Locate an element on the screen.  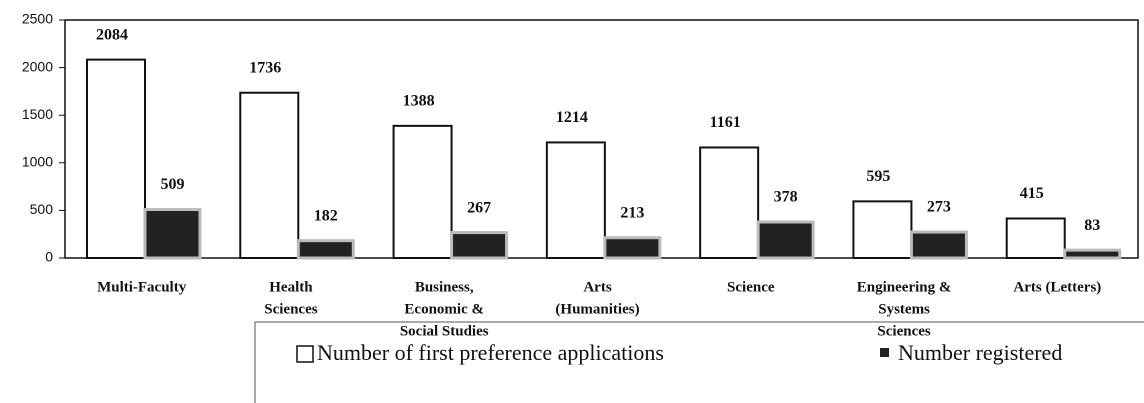
value-label: 1214 is located at coordinates (572, 117).